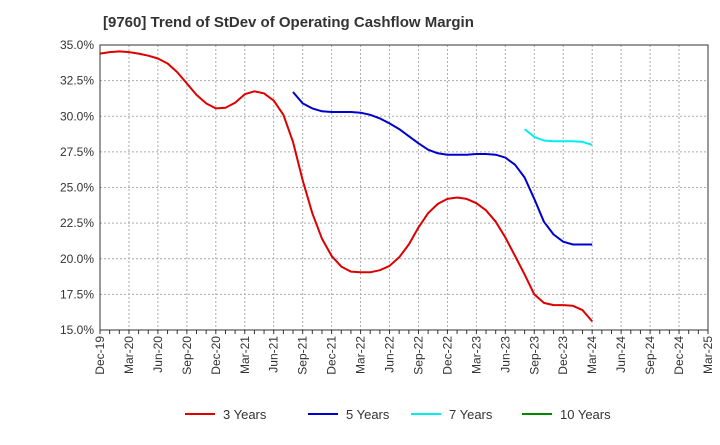 This screenshot has height=445, width=720. What do you see at coordinates (77, 81) in the screenshot?
I see `y-tick-label: 32.5%` at bounding box center [77, 81].